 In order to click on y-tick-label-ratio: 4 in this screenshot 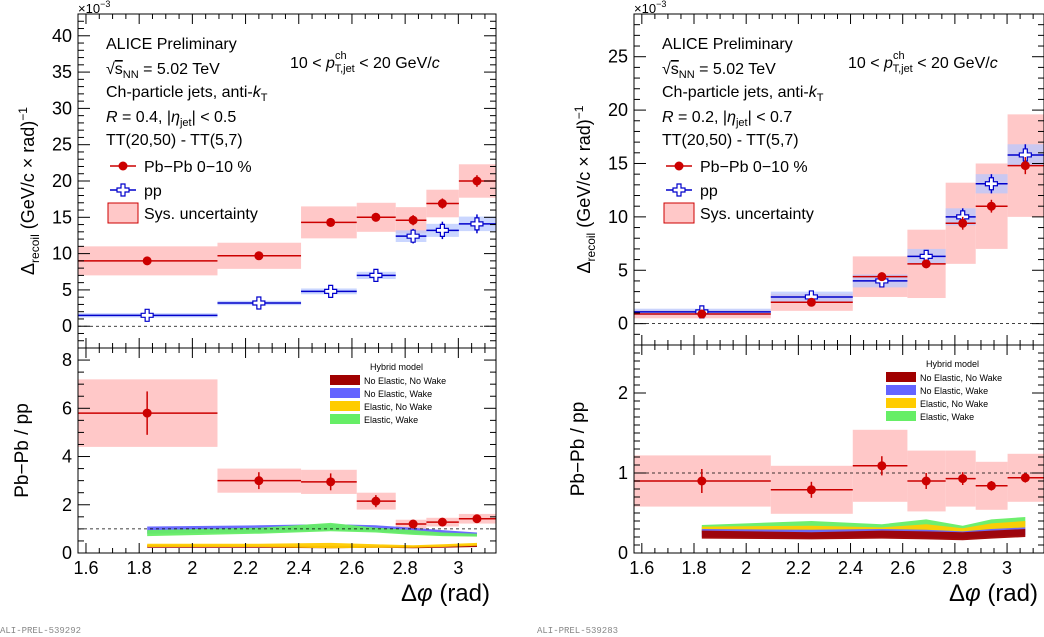, I will do `click(67, 457)`.